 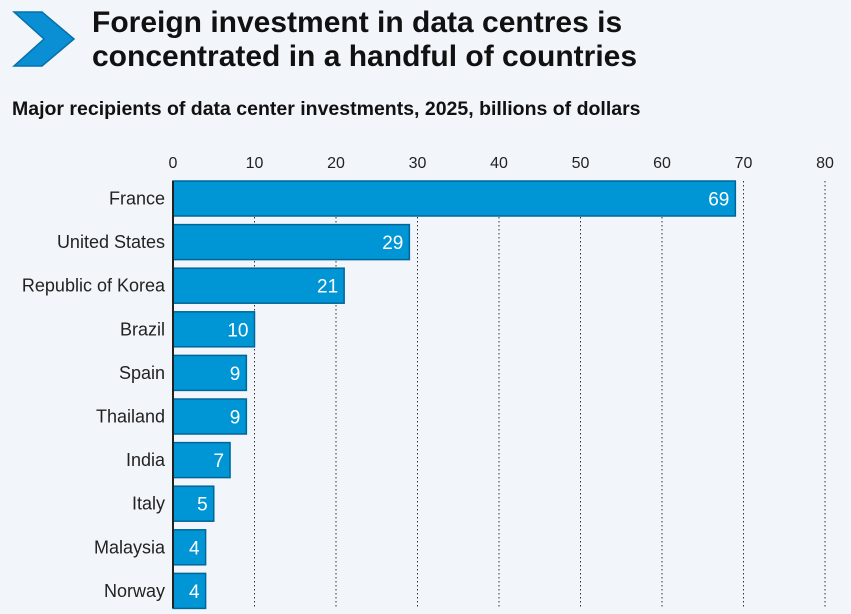 I want to click on x-tick-label: 30, so click(x=418, y=163).